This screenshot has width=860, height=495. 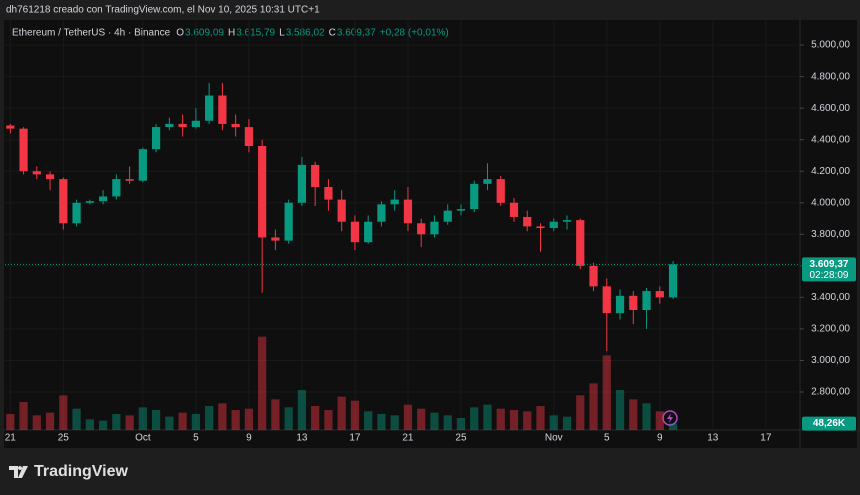 What do you see at coordinates (829, 264) in the screenshot?
I see `last-price-label: 3.609,37` at bounding box center [829, 264].